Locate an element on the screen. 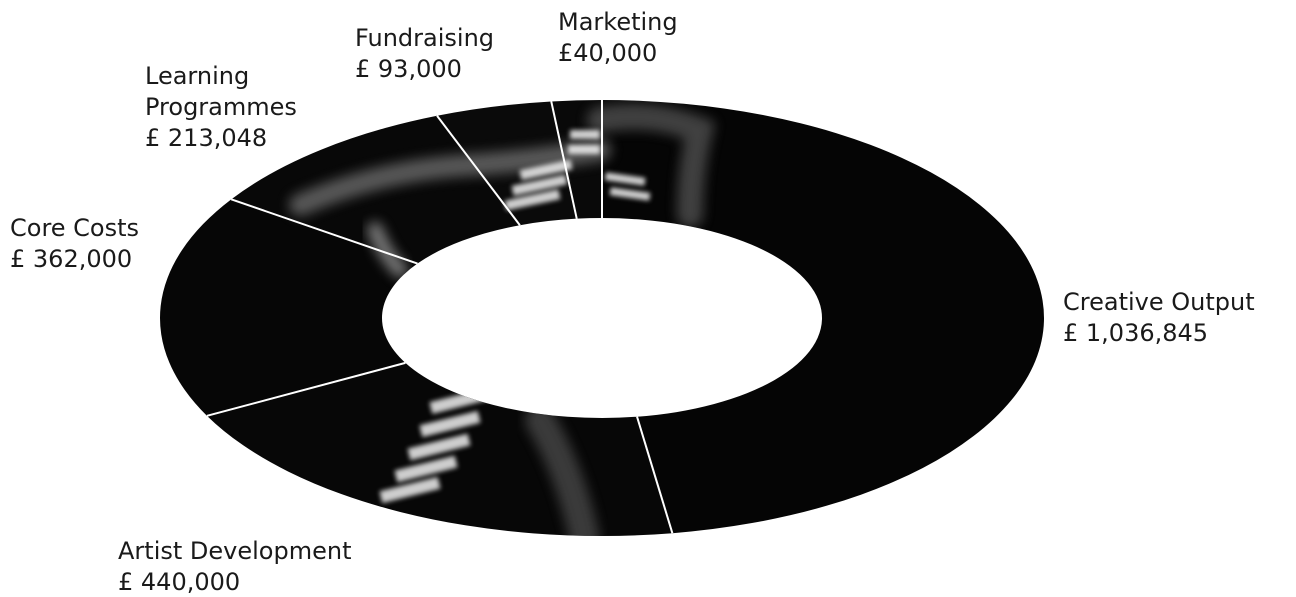 The width and height of the screenshot is (1296, 597). label-learning-programmes-line-0: Learning is located at coordinates (197, 76).